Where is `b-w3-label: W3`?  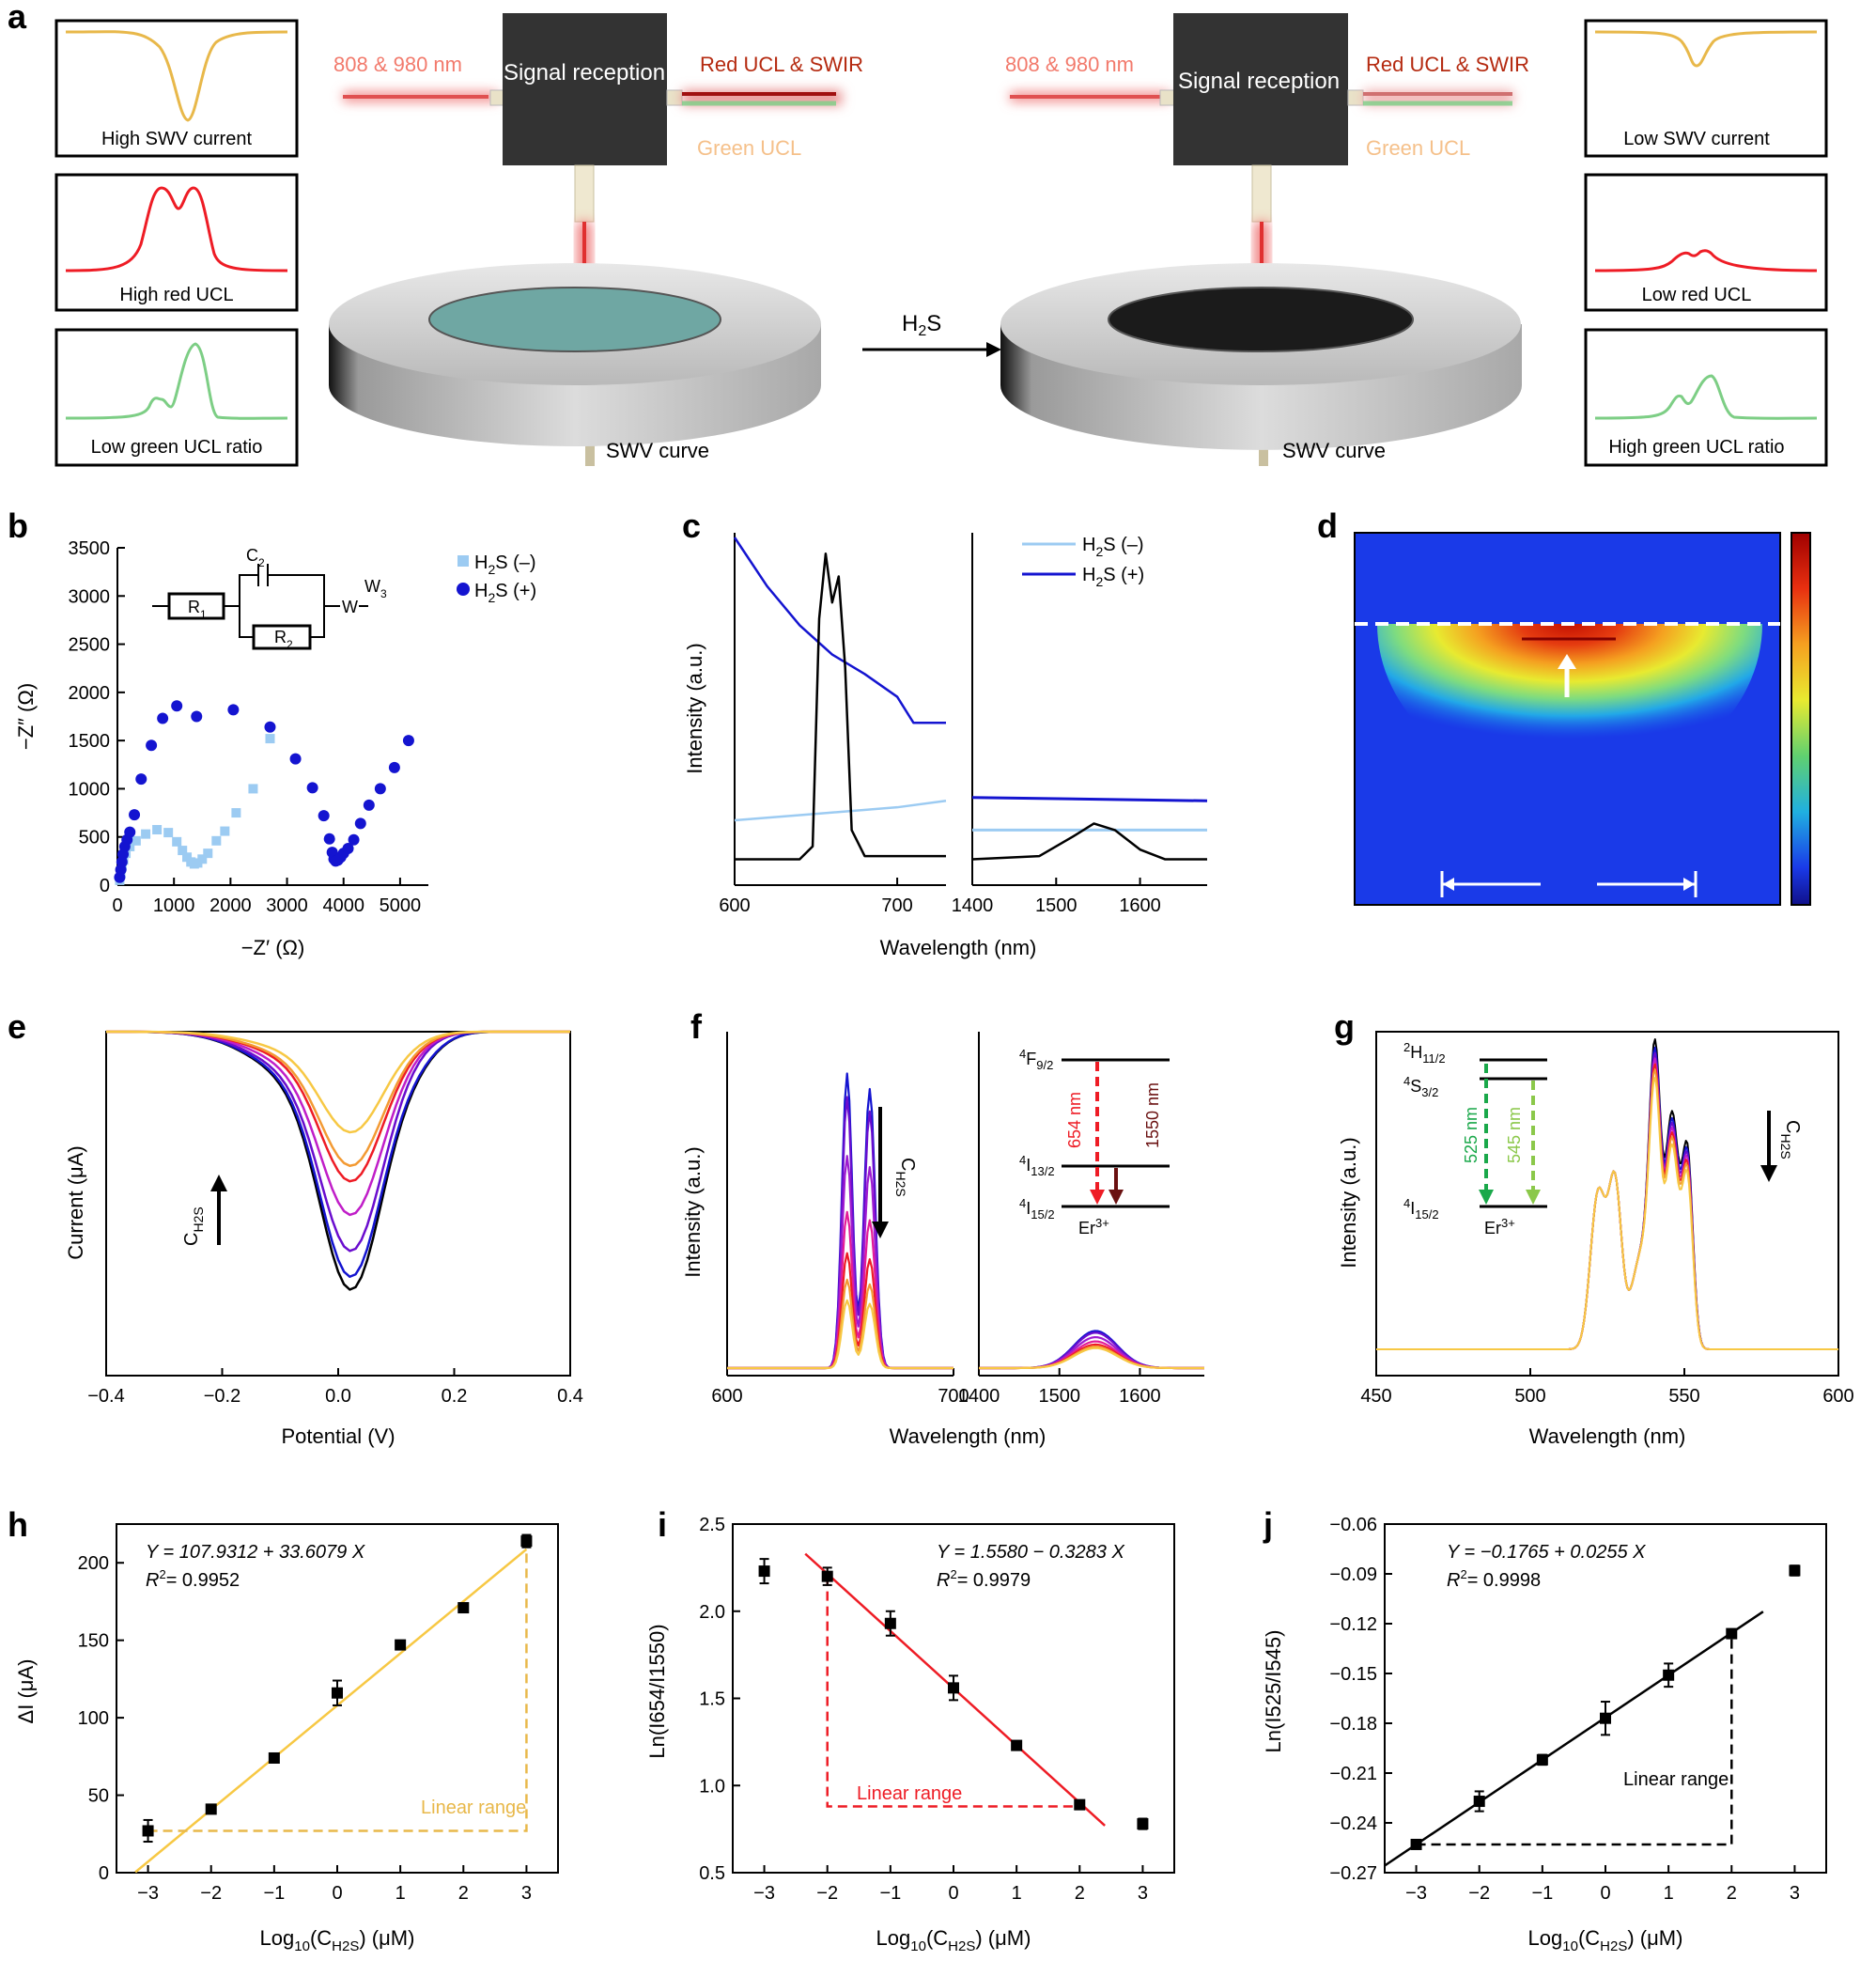
b-w3-label: W3 is located at coordinates (376, 588).